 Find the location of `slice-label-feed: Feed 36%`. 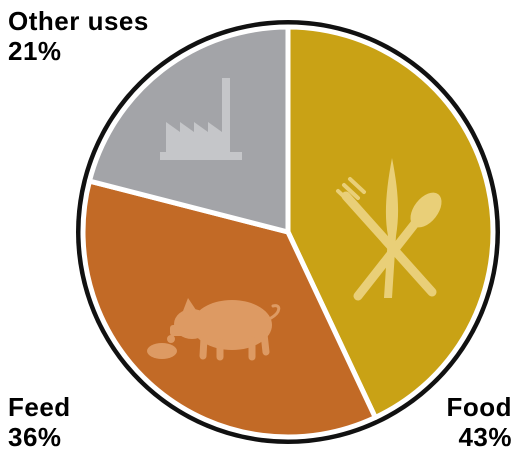

slice-label-feed: Feed 36% is located at coordinates (39, 422).